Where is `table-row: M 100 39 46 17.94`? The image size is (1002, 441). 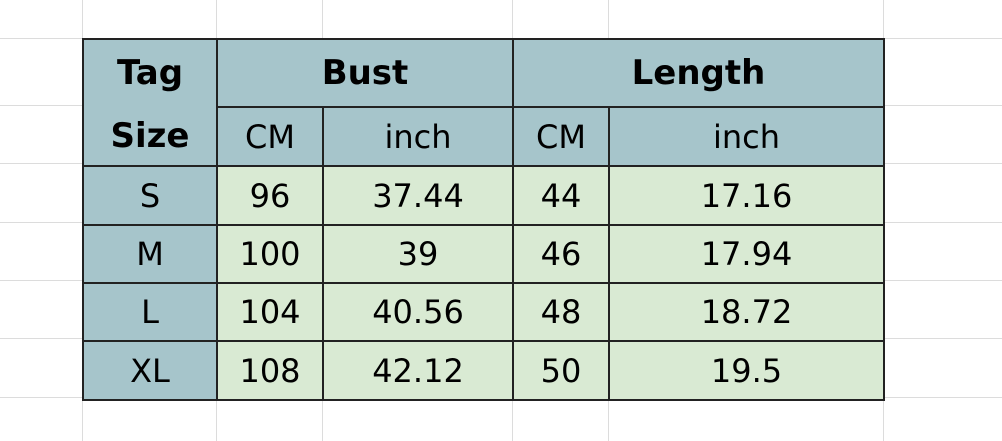
table-row: M 100 39 46 17.94 is located at coordinates (483, 254).